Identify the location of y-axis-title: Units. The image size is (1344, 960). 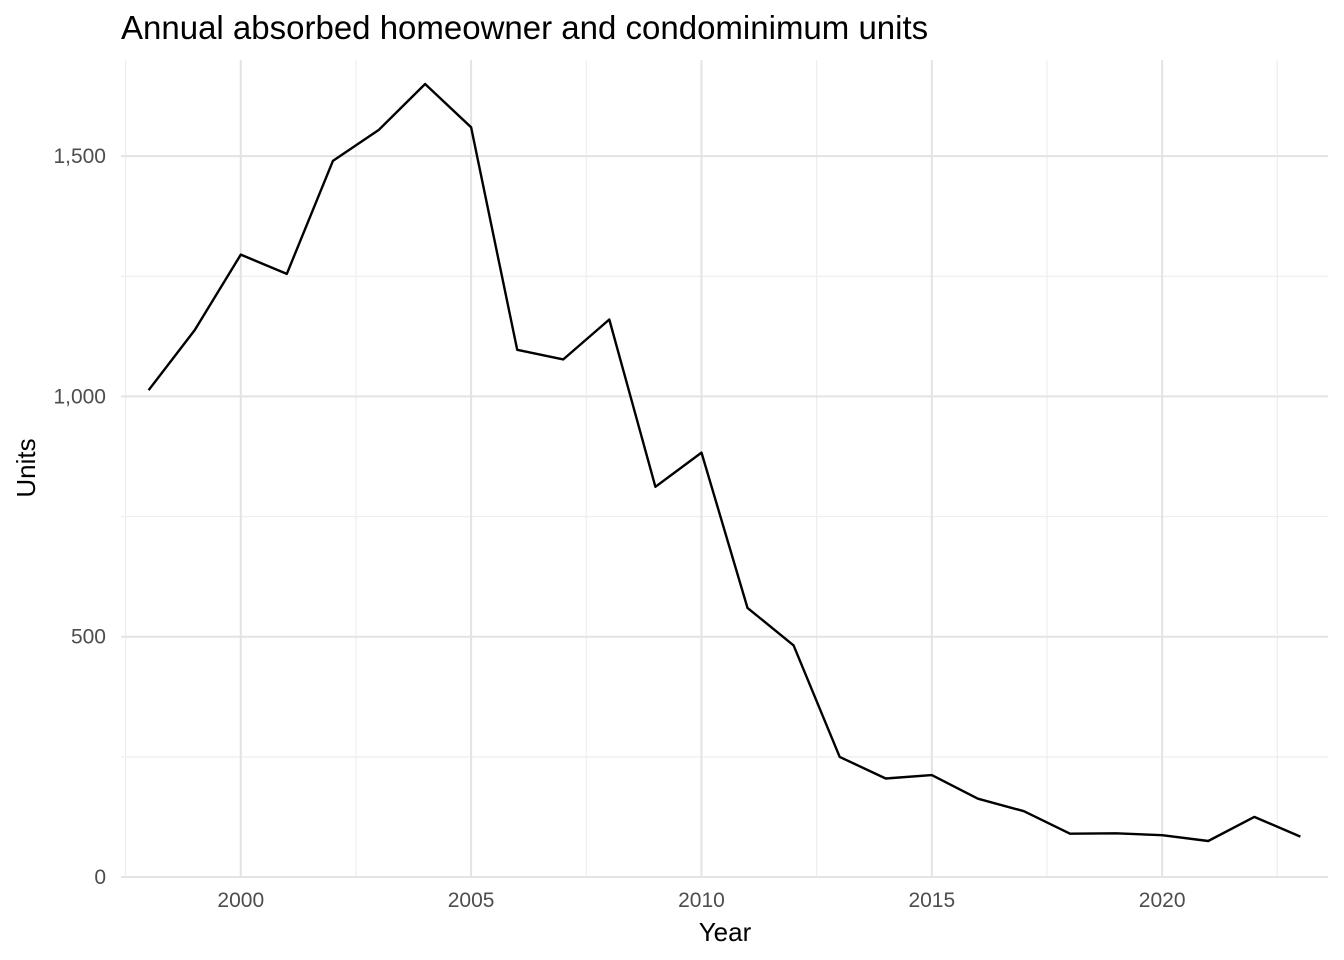
(26, 467).